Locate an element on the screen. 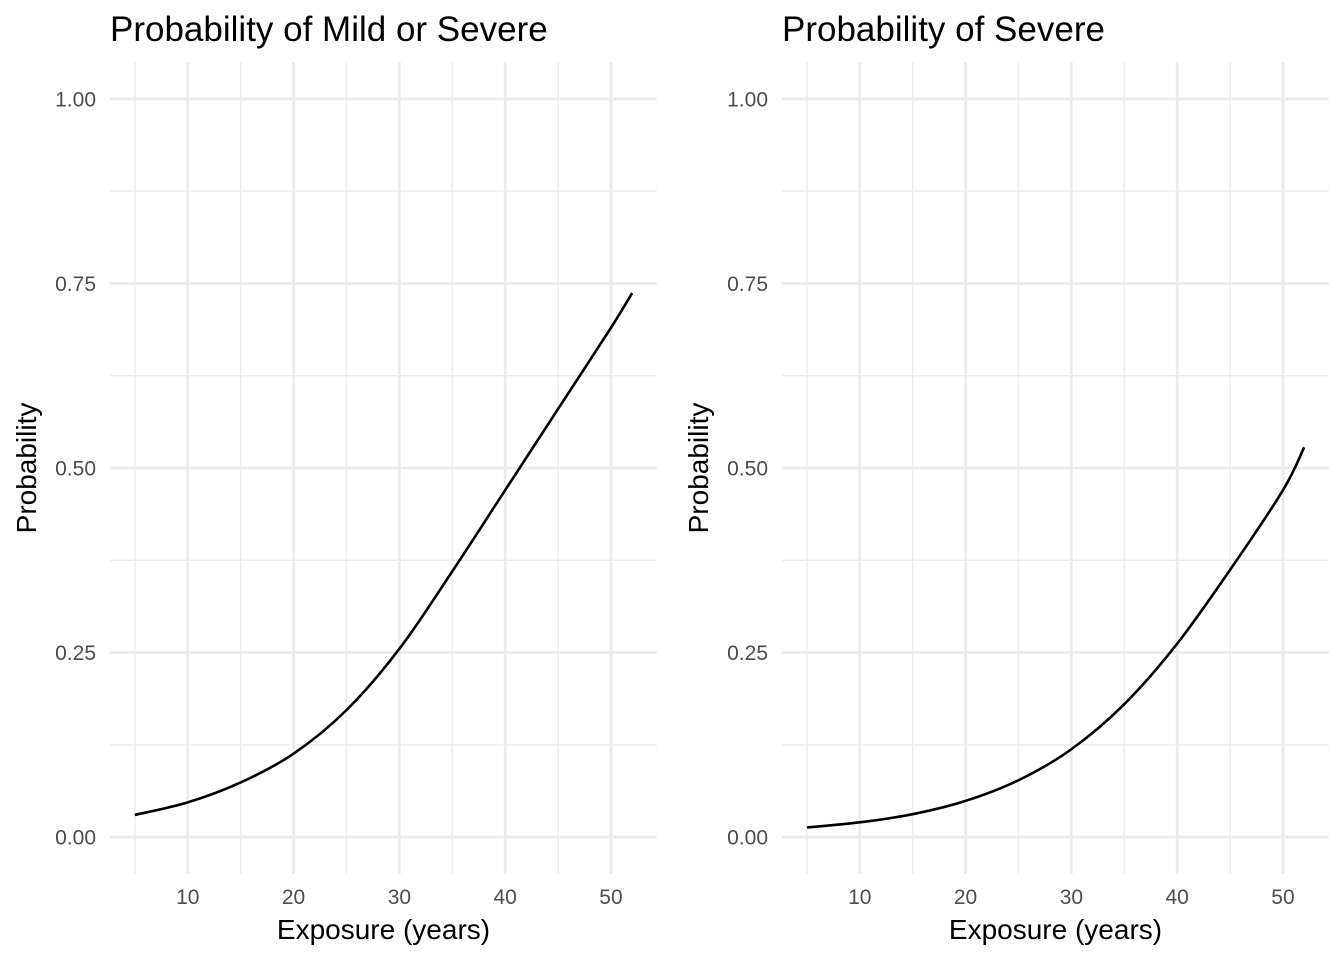 Image resolution: width=1344 pixels, height=960 pixels. chart-title: Probability of Mild or Severe is located at coordinates (329, 29).